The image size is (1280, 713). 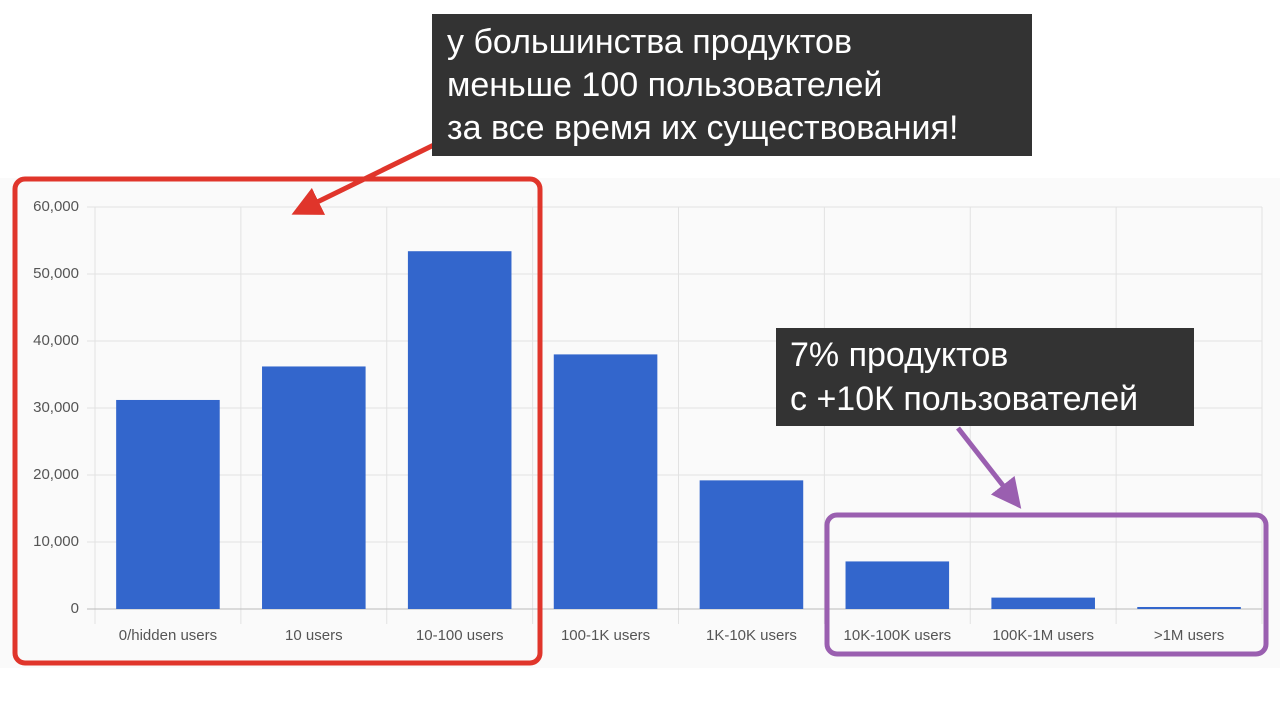 What do you see at coordinates (168, 635) in the screenshot?
I see `x-tick-label: 0/hidden users` at bounding box center [168, 635].